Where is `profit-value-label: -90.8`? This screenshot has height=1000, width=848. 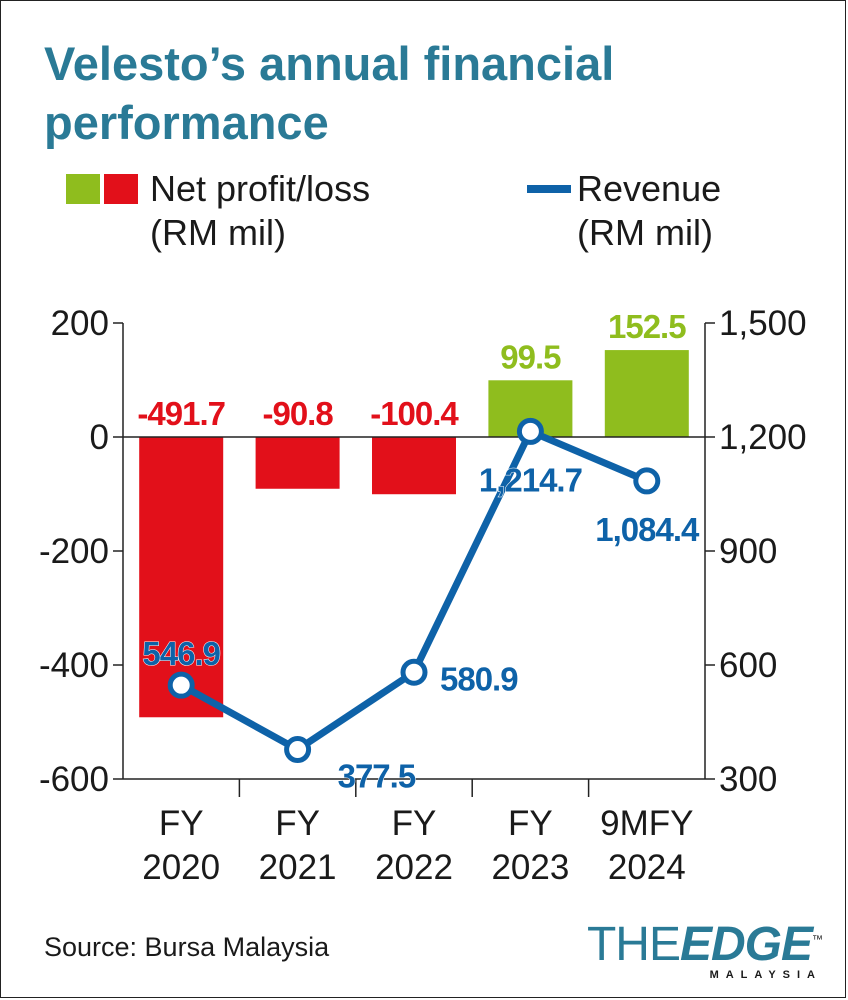 profit-value-label: -90.8 is located at coordinates (297, 413).